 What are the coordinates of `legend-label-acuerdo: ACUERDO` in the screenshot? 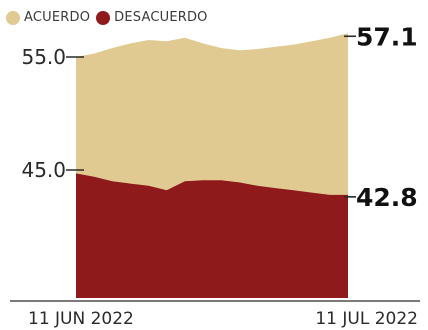 It's located at (57, 17).